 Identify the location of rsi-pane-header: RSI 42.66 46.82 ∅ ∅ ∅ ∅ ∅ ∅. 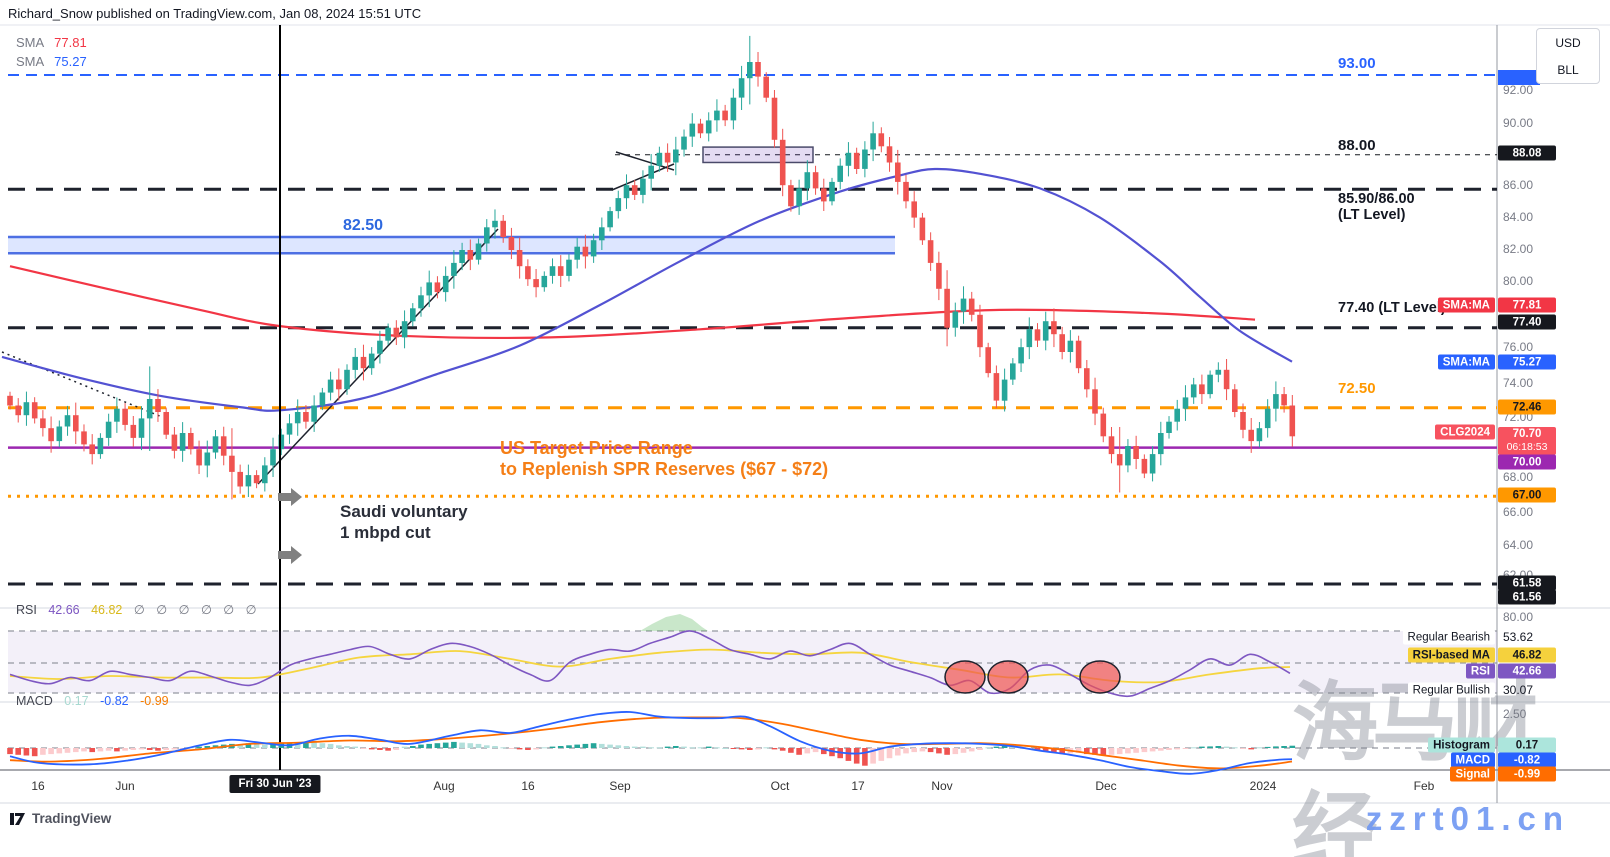
(138, 609).